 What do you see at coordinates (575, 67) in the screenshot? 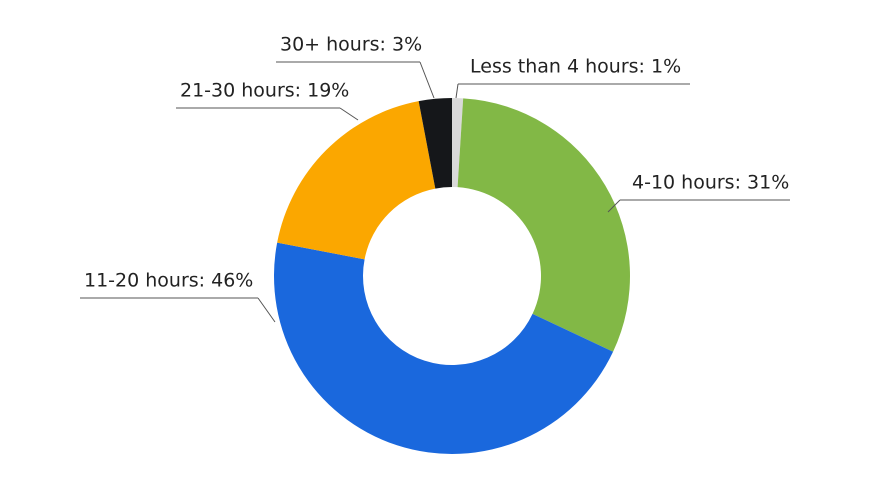
I see `data-label: Less than 4 hours: 1%` at bounding box center [575, 67].